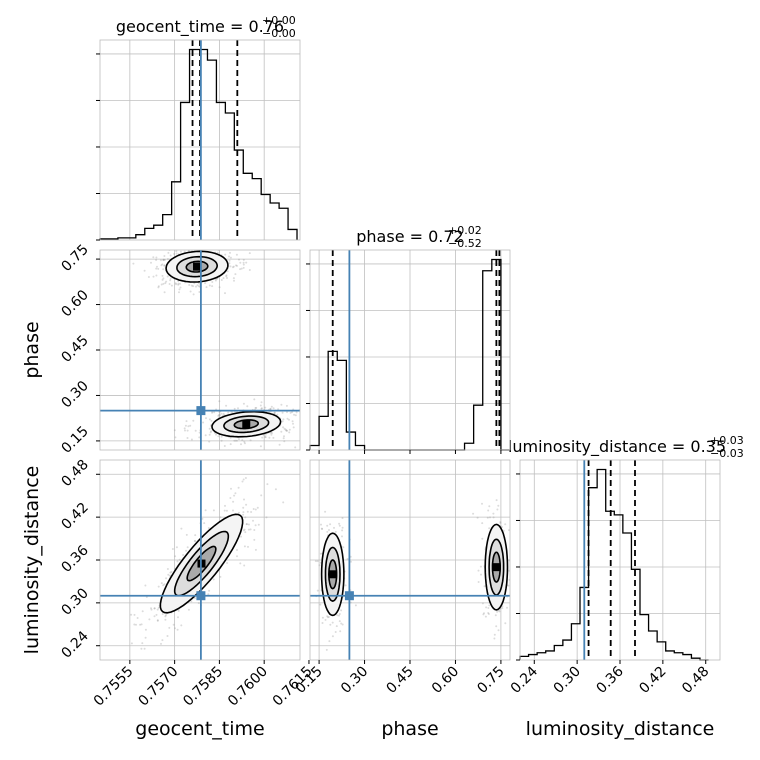  I want to click on ylabel-luminosity-distance: luminosity_distance, so click(32, 560).